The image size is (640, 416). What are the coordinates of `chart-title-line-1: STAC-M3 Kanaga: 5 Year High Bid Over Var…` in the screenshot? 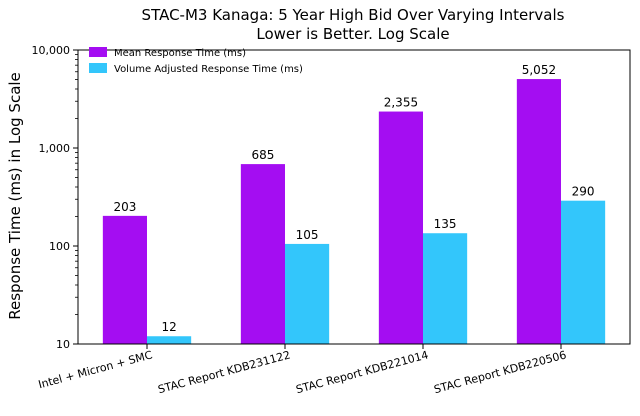 It's located at (353, 15).